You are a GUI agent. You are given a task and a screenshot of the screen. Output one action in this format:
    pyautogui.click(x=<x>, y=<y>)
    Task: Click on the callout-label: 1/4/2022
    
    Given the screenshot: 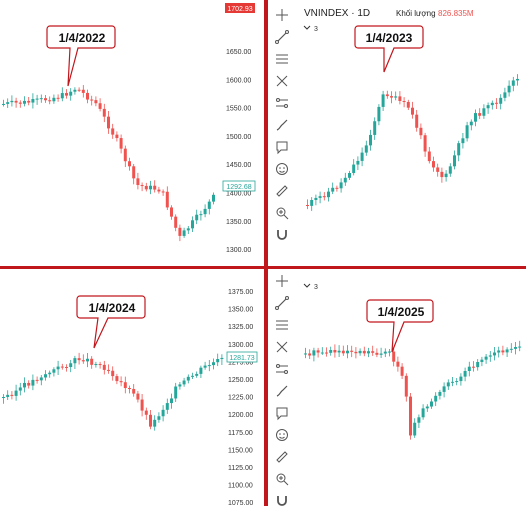 What is the action you would take?
    pyautogui.click(x=82, y=38)
    